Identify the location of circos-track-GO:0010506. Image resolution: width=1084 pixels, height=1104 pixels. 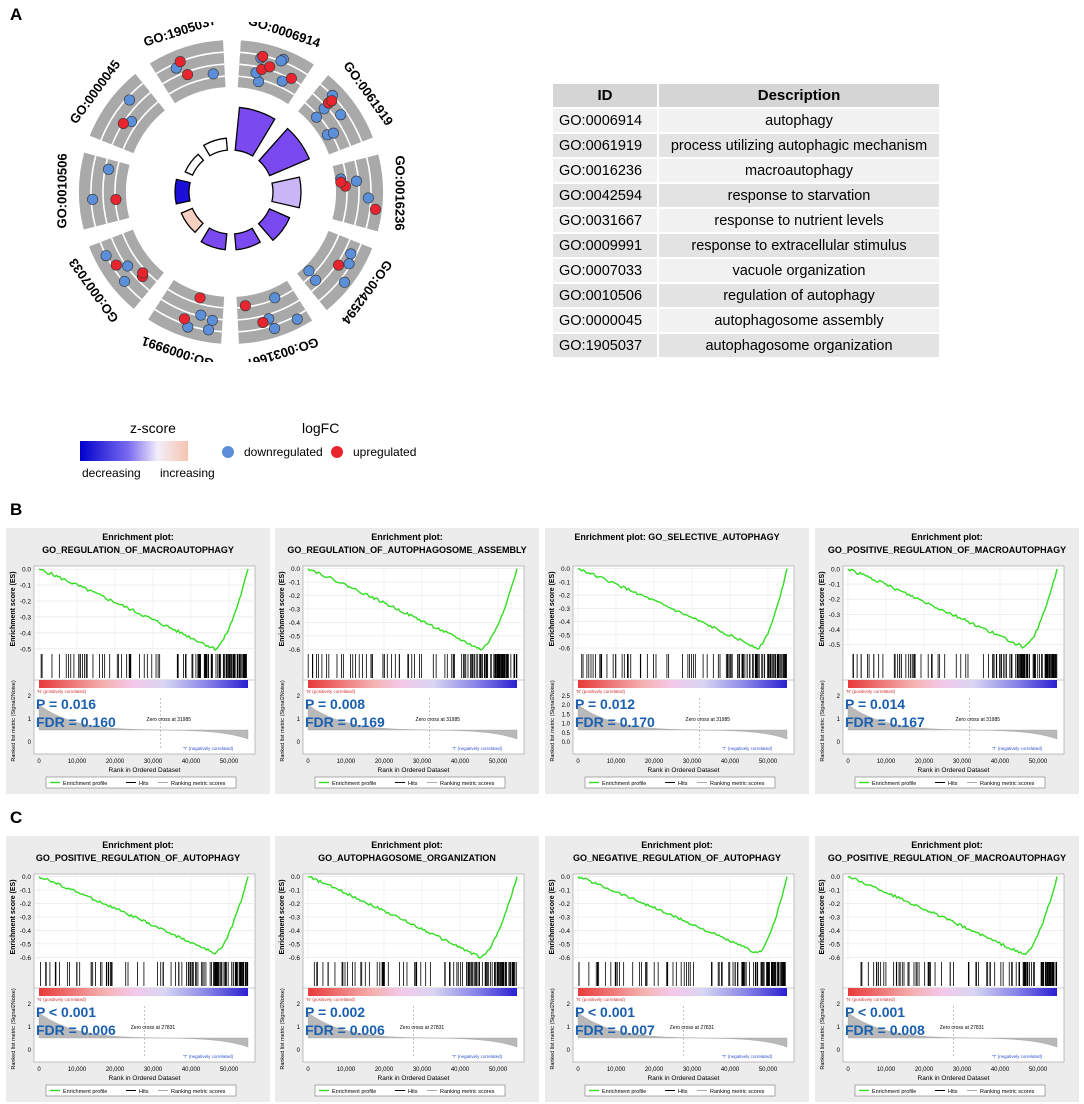
(104, 191).